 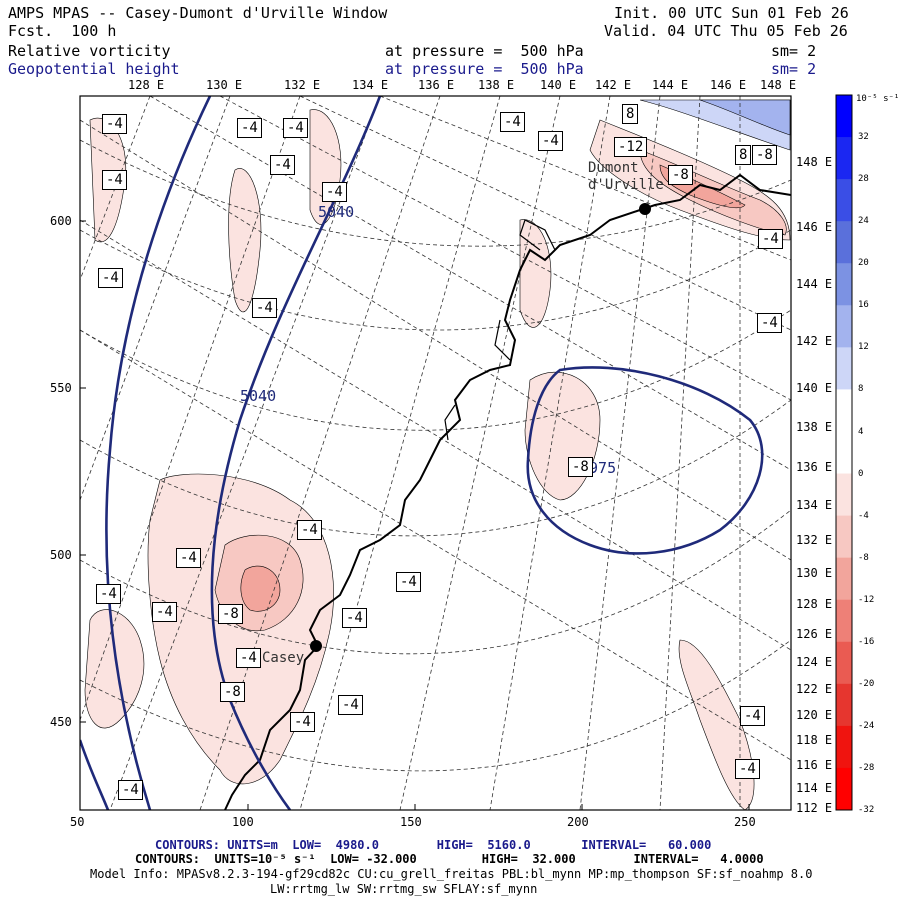 I want to click on x-tick-label: 150, so click(x=411, y=822).